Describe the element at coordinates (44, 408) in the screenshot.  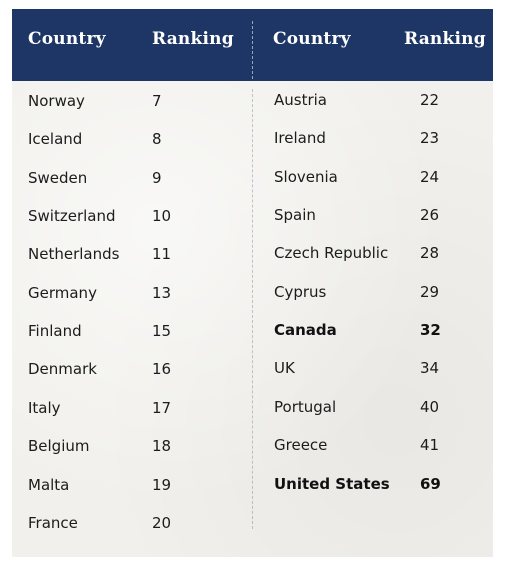
I see `table-cell-country: Italy` at that location.